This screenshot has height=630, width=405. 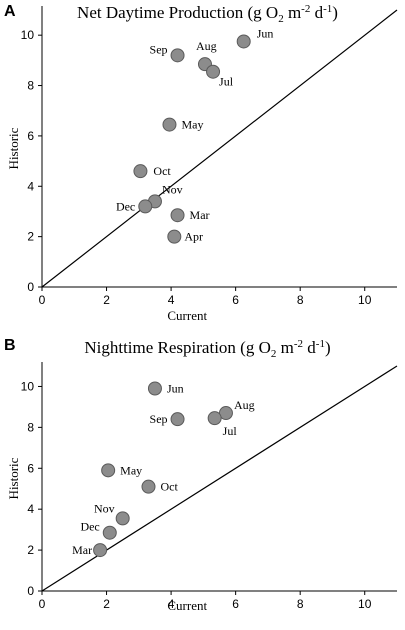 I want to click on data-point-apr, so click(x=174, y=236).